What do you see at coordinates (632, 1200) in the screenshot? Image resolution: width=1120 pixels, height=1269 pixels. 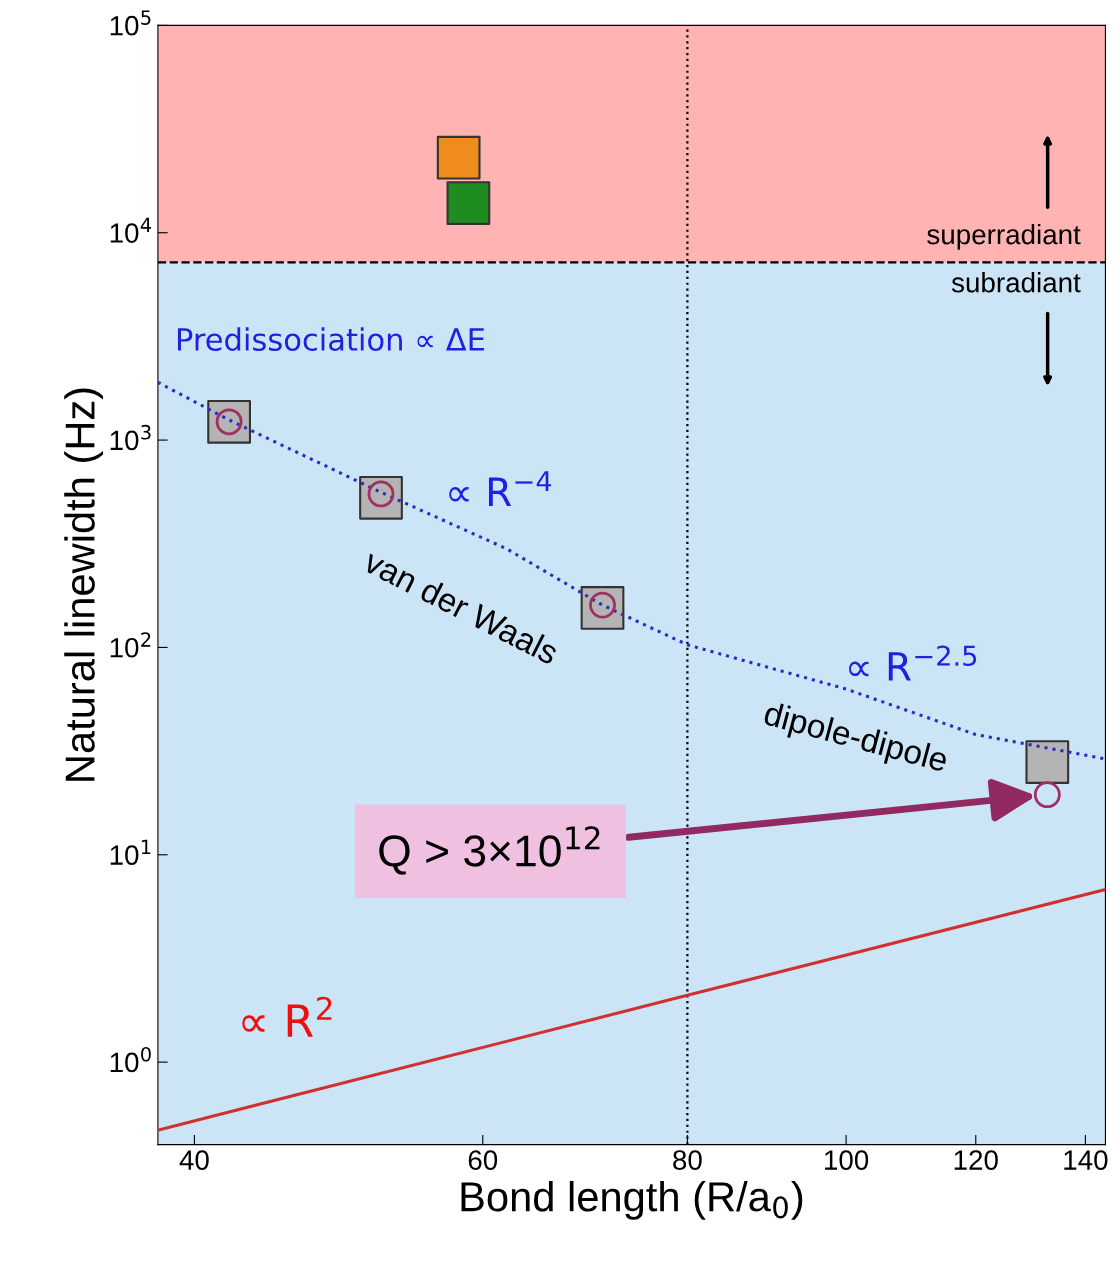 I see `x-axis-title: Bond length (R/a$_{0}$)` at bounding box center [632, 1200].